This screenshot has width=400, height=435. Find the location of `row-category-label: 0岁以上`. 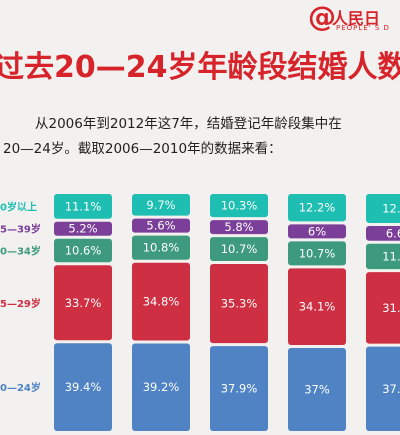

row-category-label: 0岁以上 is located at coordinates (18, 206).